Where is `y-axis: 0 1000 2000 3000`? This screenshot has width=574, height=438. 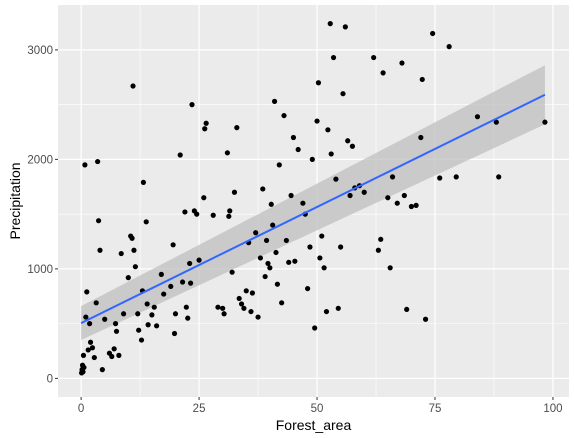 y-axis: 0 1000 2000 3000 is located at coordinates (42, 215).